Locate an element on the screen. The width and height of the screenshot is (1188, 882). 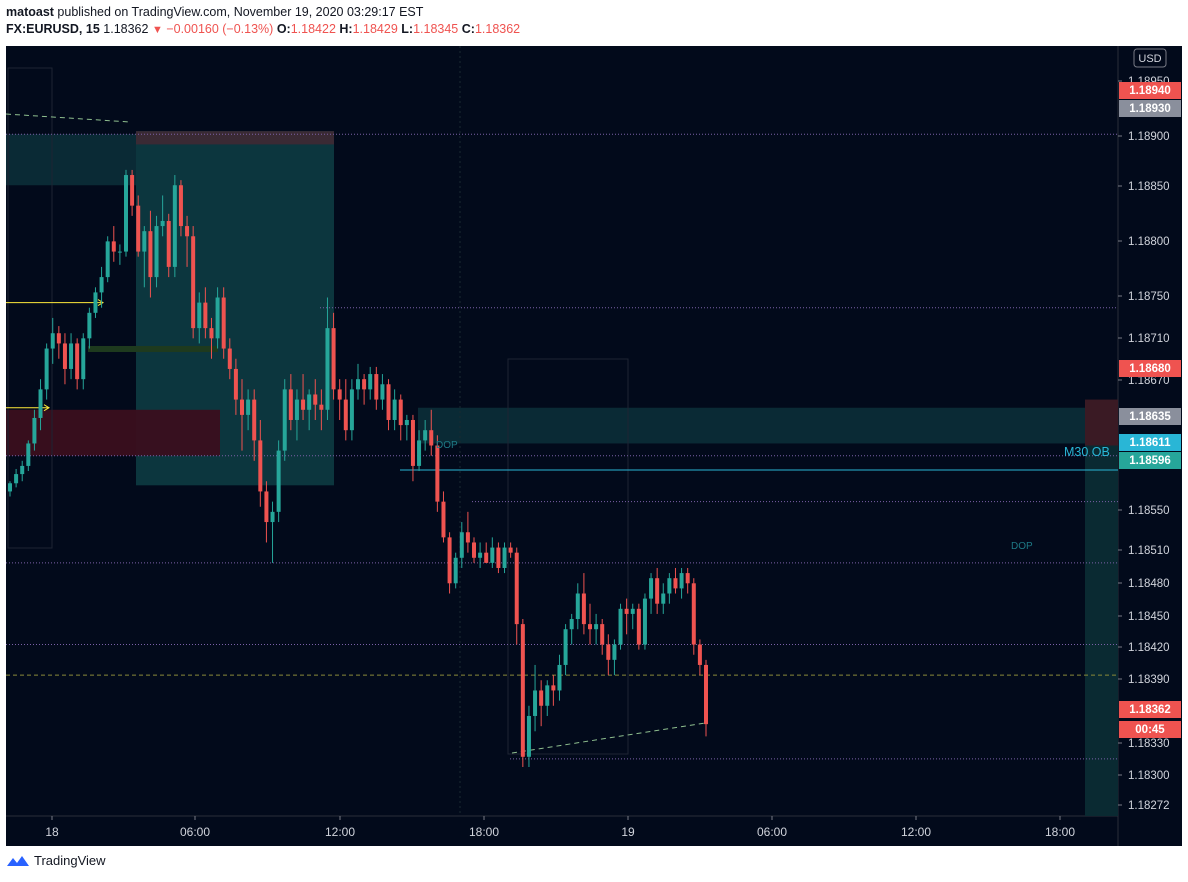
currency-label: USD is located at coordinates (1149, 59).